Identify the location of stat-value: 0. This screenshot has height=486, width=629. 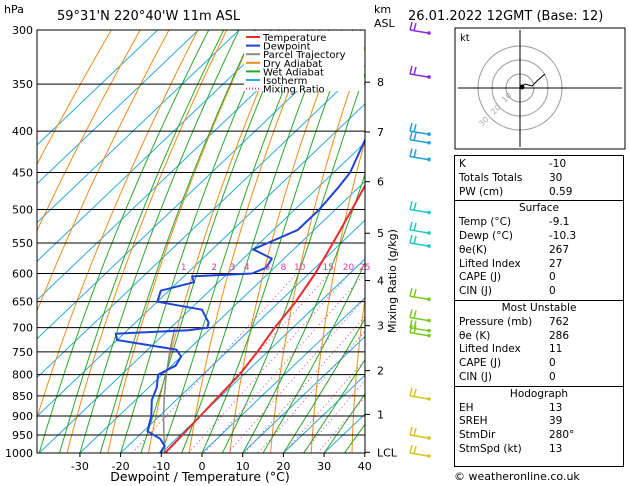
(552, 291).